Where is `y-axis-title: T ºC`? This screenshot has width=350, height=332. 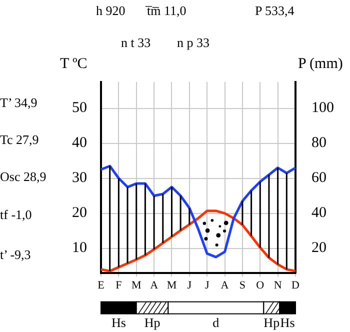 y-axis-title: T ºC is located at coordinates (74, 64).